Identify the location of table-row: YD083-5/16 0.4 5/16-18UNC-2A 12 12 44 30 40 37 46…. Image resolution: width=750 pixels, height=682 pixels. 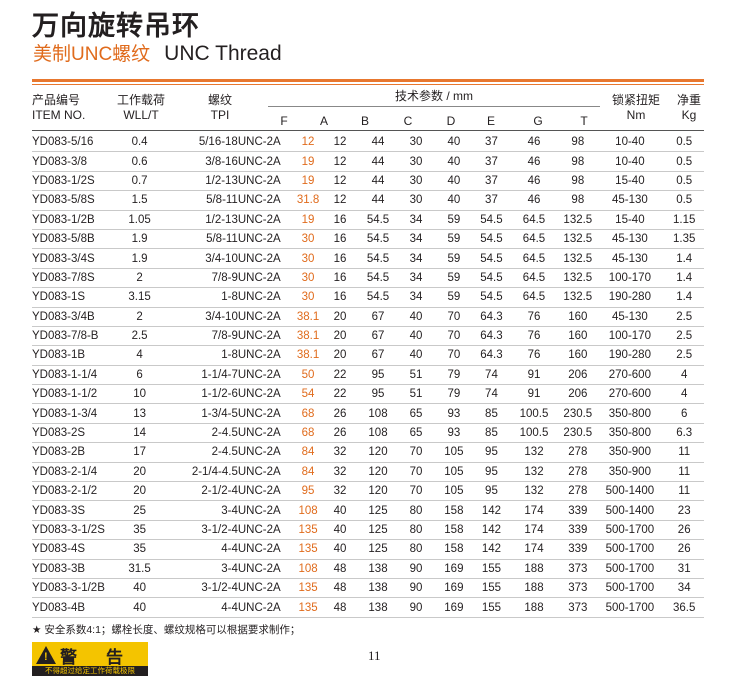
(368, 143).